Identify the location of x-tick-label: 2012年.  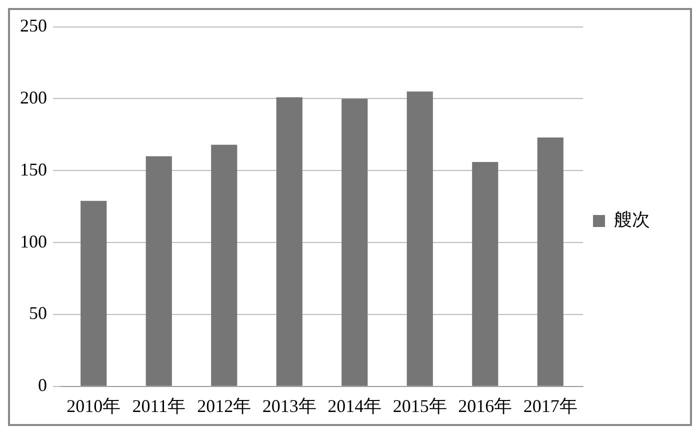
(224, 406).